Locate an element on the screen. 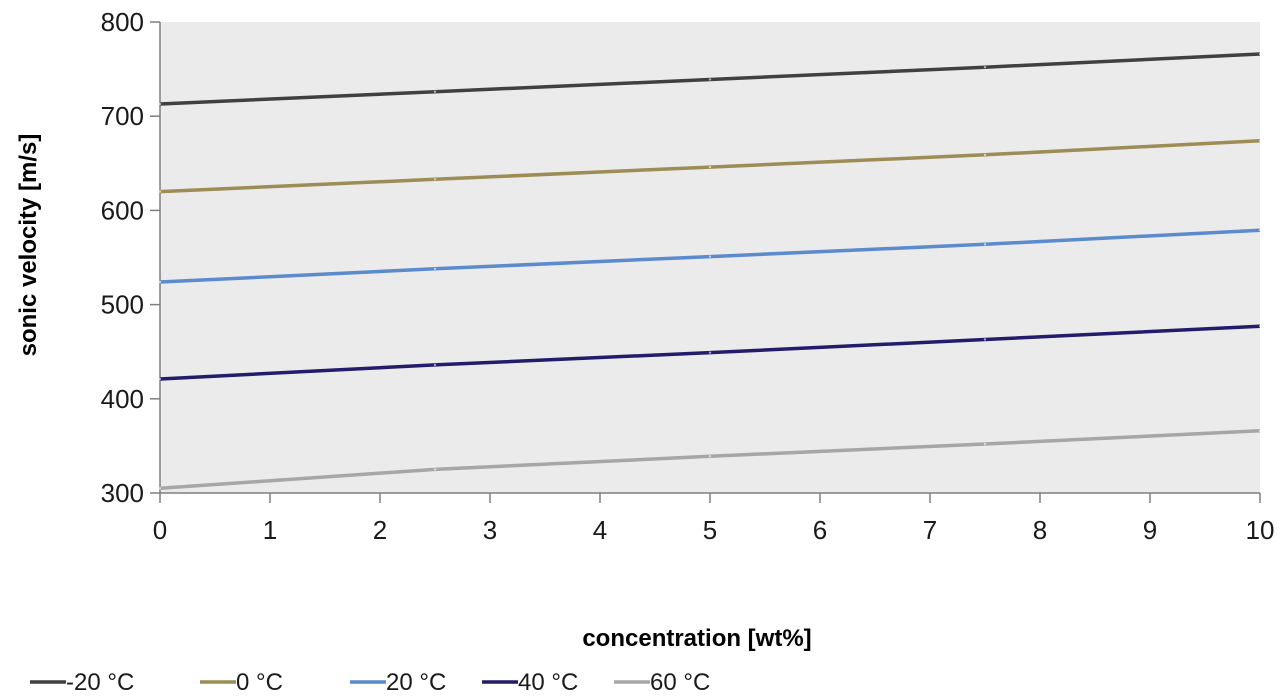  x-tick-label: 9 is located at coordinates (1150, 530).